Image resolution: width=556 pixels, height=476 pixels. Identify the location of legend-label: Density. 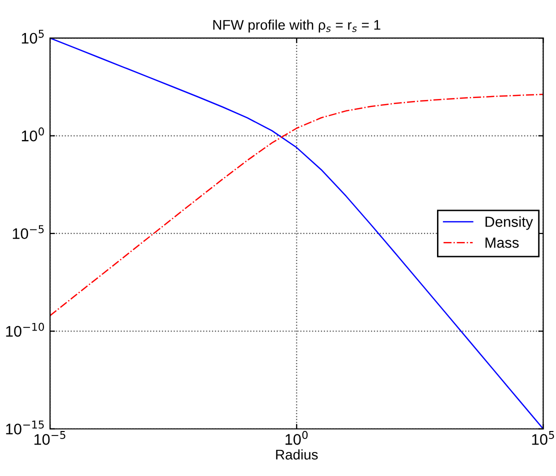
(509, 223).